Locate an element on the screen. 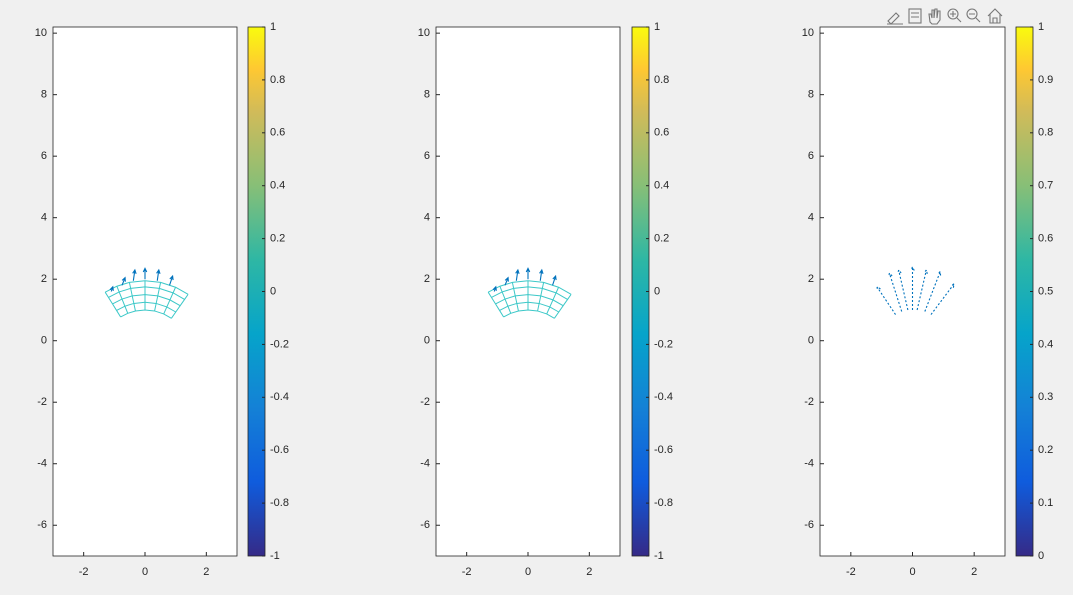  toolbar is located at coordinates (945, 16).